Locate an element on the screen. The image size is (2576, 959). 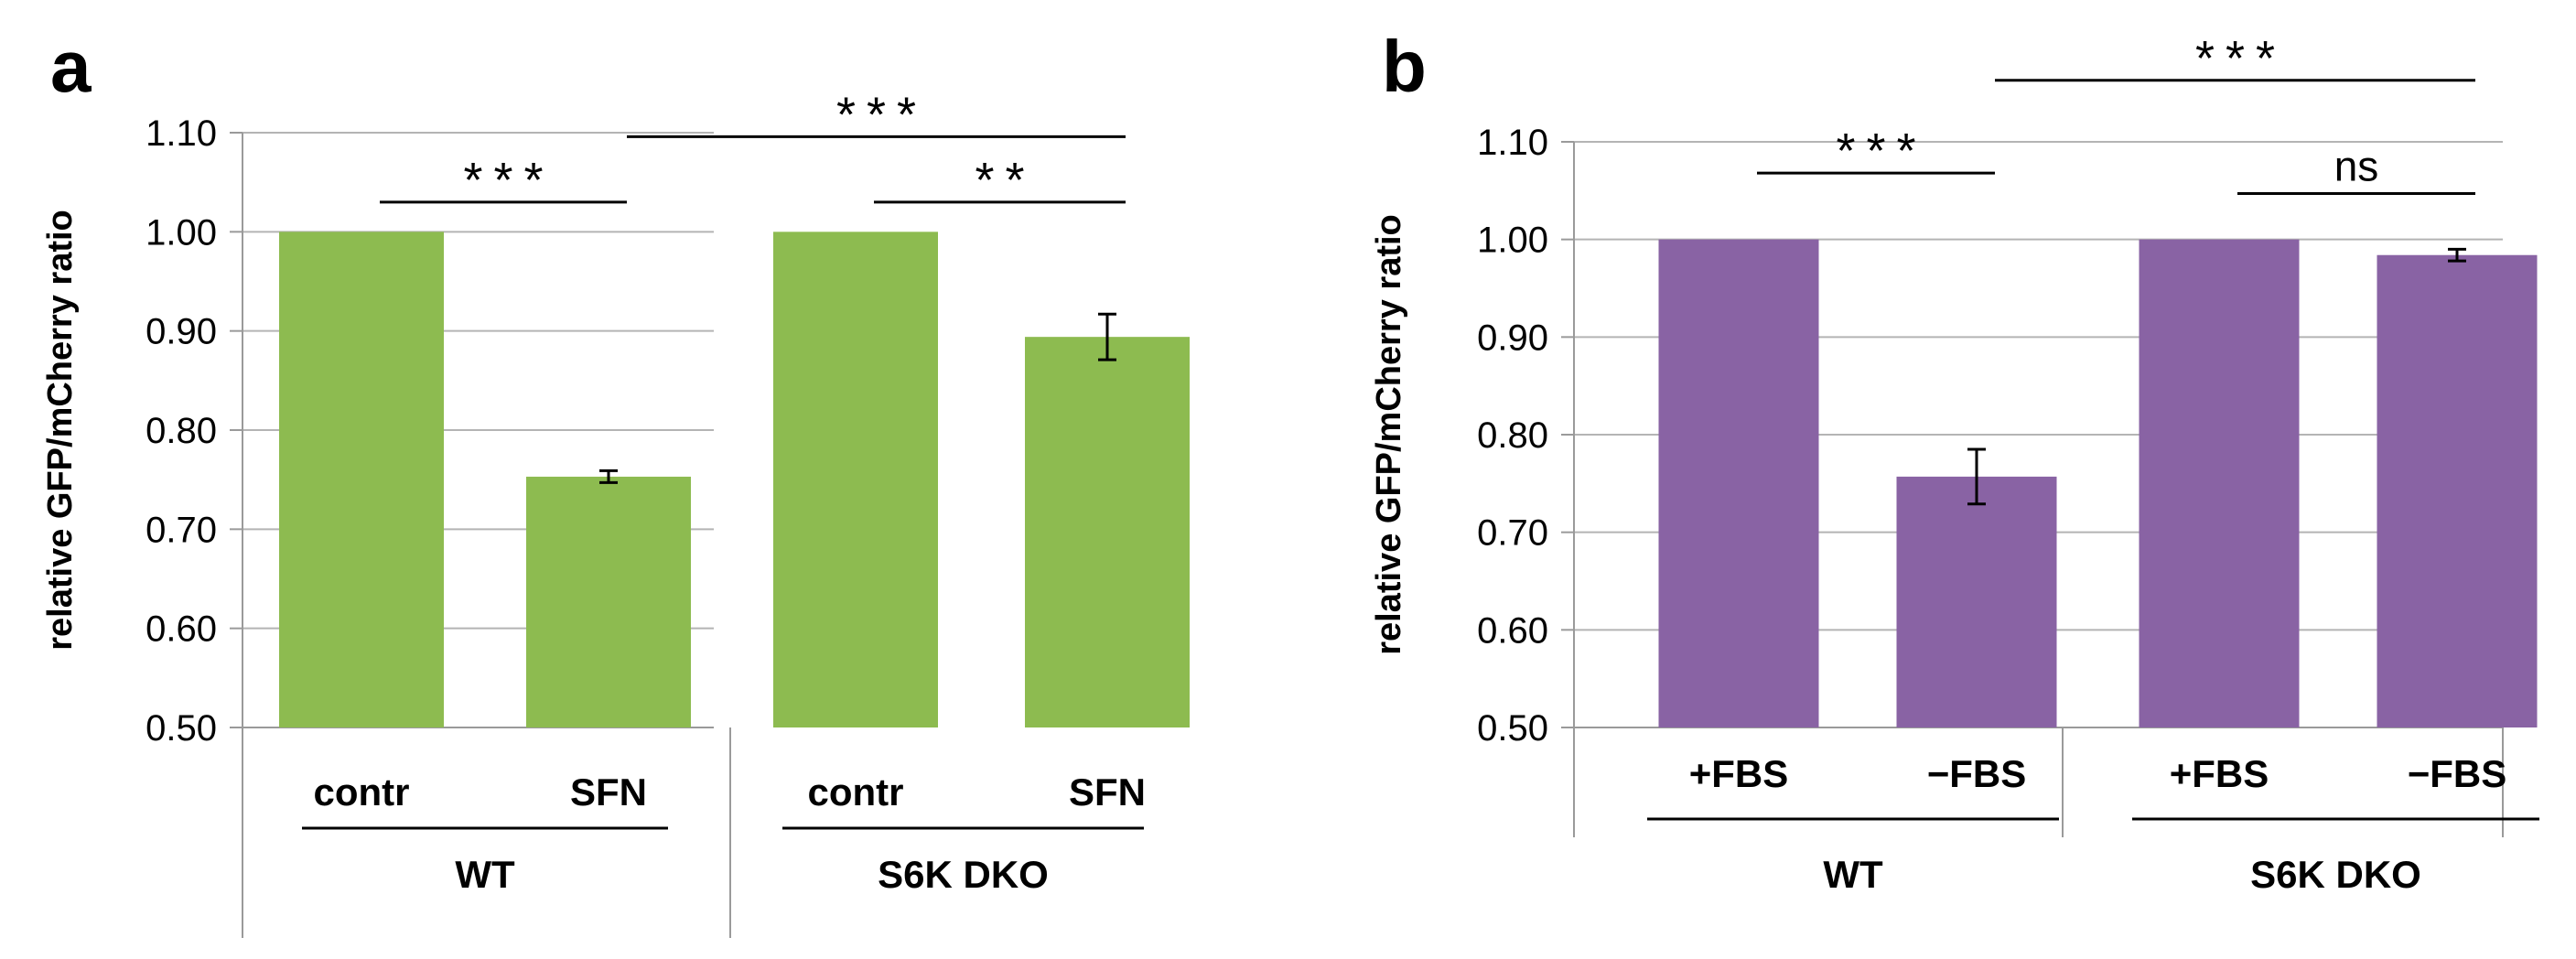
significance-label: ** is located at coordinates (1005, 181).